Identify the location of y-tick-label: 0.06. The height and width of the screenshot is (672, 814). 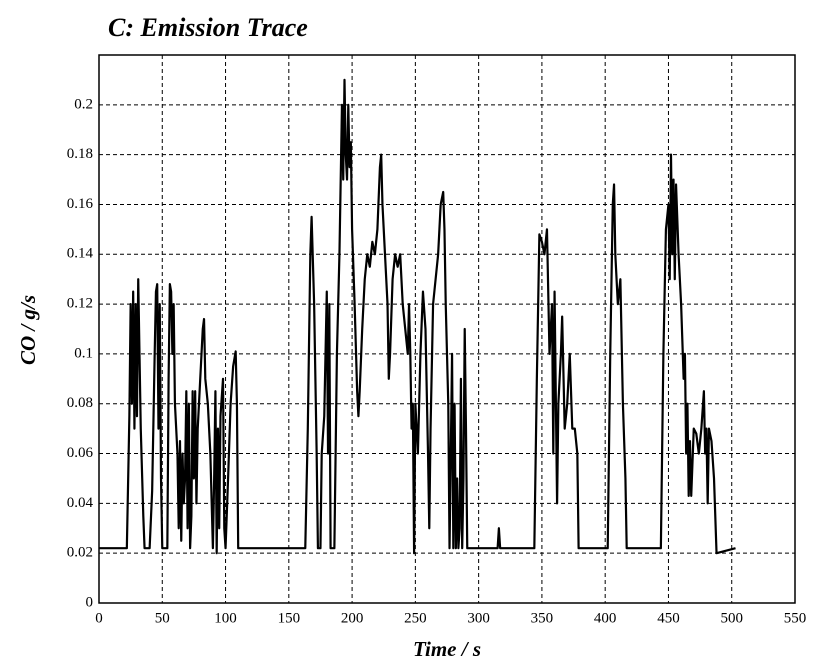
(80, 453).